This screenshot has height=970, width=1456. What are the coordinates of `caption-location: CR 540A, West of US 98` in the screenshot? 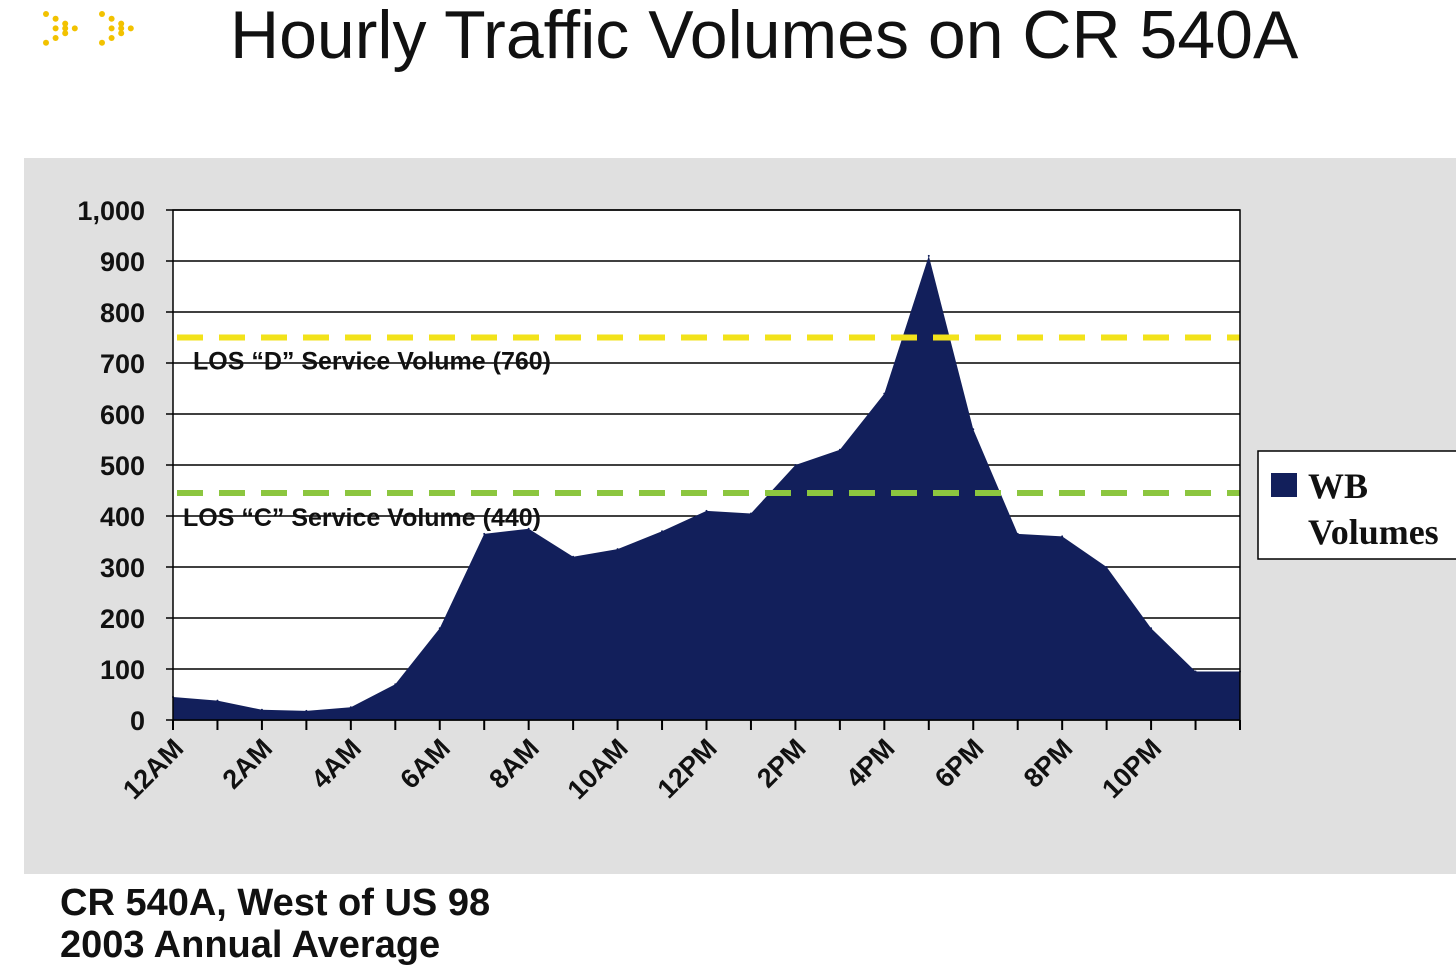 It's located at (275, 903).